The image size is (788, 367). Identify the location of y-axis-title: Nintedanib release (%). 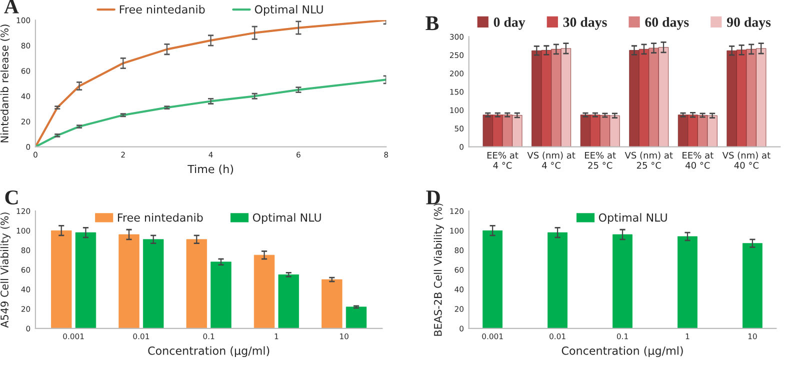
(5, 83).